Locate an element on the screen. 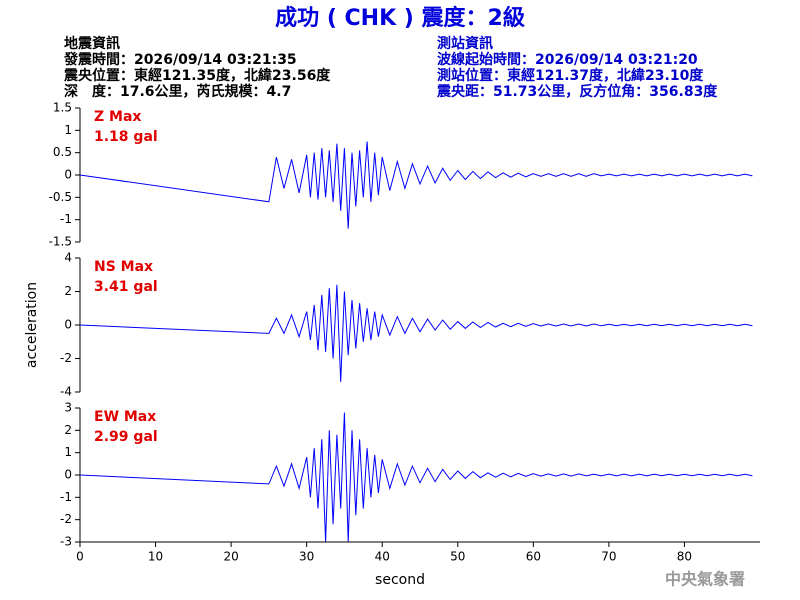 This screenshot has width=800, height=600. x-axis-label: second is located at coordinates (400, 580).